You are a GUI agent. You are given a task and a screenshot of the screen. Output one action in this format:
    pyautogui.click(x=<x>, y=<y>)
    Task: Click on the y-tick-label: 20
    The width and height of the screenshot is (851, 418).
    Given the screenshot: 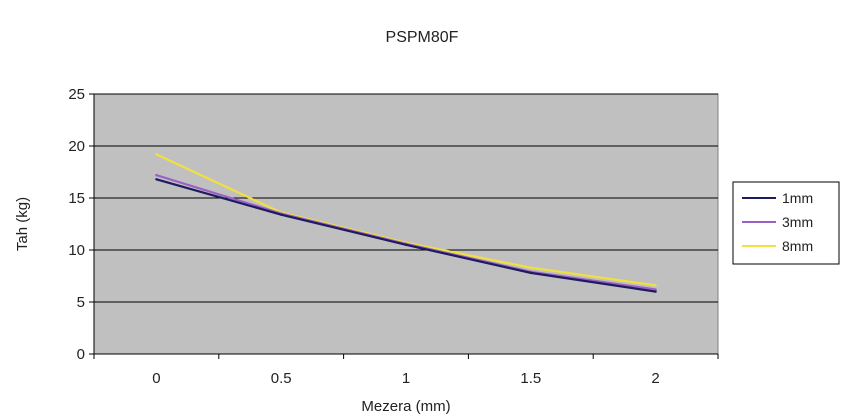 What is the action you would take?
    pyautogui.click(x=76, y=146)
    